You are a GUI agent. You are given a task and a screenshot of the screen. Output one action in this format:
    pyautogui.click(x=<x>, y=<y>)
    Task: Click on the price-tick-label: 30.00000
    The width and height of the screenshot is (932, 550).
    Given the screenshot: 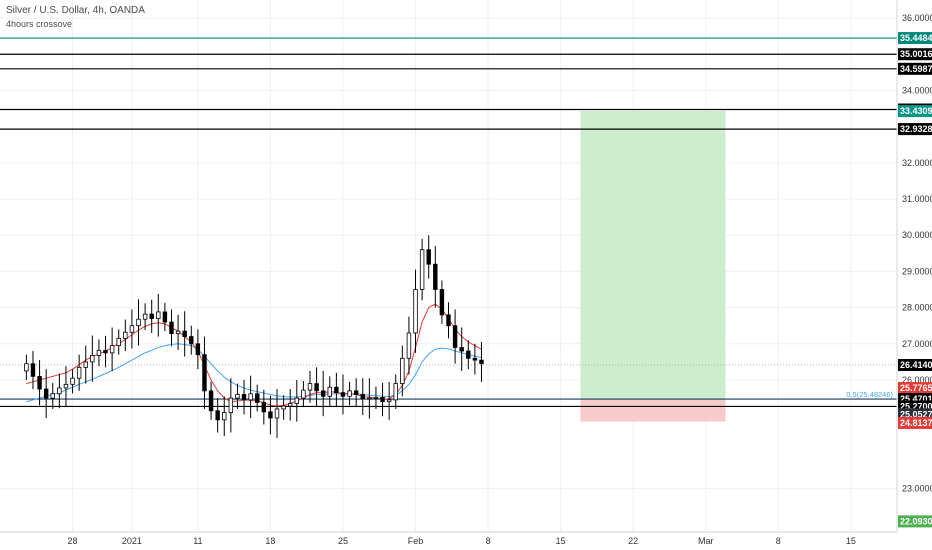 What is the action you would take?
    pyautogui.click(x=917, y=235)
    